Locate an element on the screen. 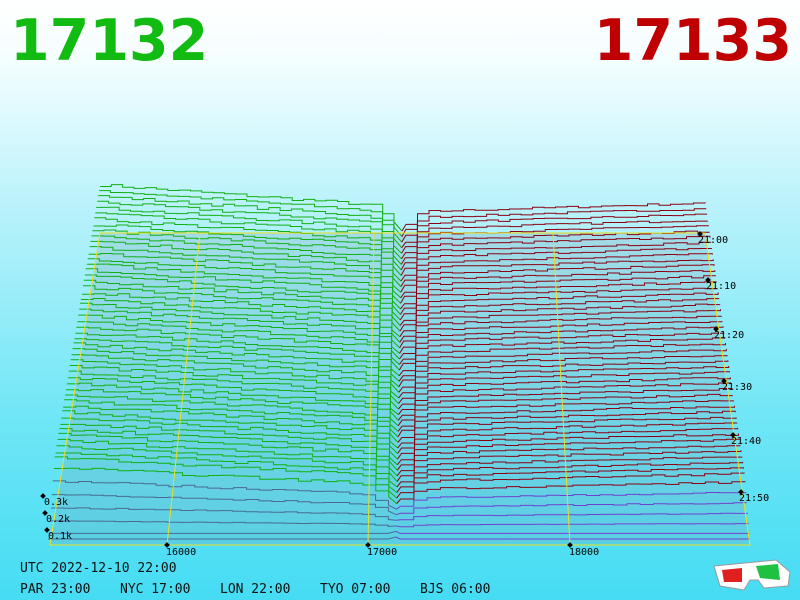  city-time: NYC 17:00 is located at coordinates (155, 589).